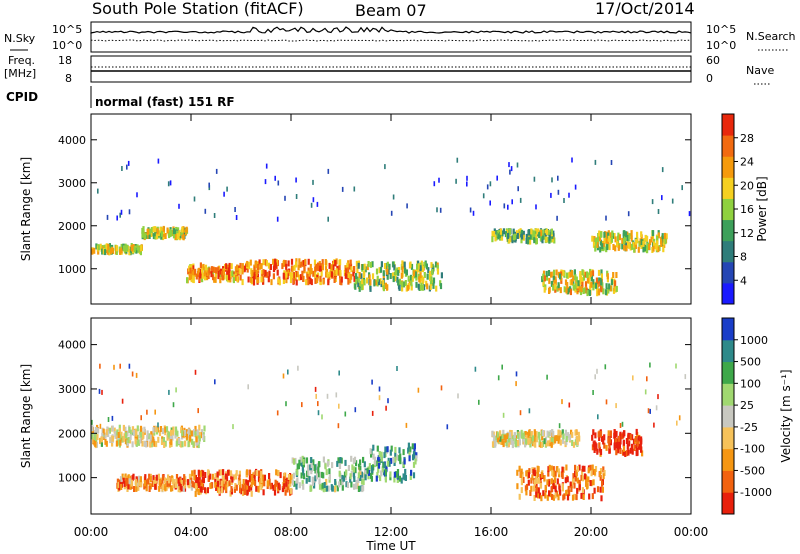 Image resolution: width=800 pixels, height=554 pixels. Describe the element at coordinates (26, 209) in the screenshot. I see `power-y-axis-label: Slant Range [km]` at that location.